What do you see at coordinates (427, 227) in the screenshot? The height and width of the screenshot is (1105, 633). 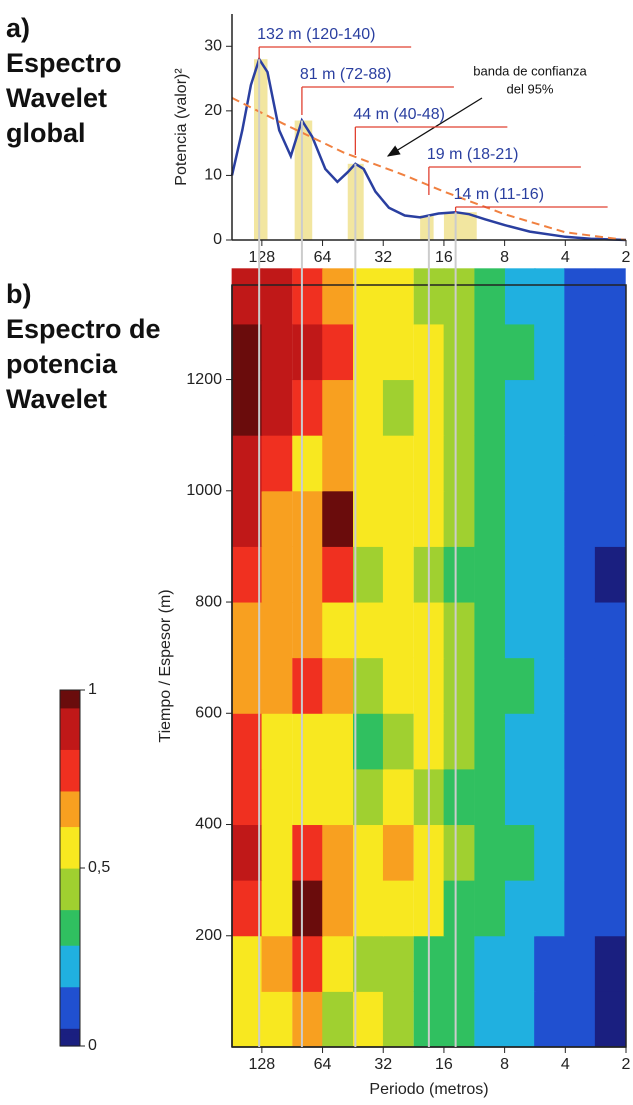 I see `confidence-band-bar` at bounding box center [427, 227].